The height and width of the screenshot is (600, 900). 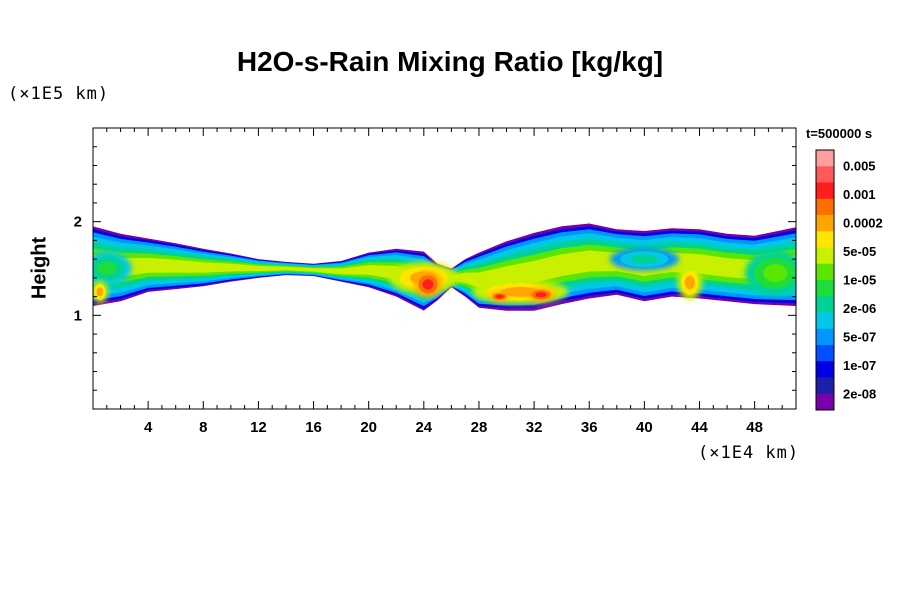 What do you see at coordinates (859, 336) in the screenshot?
I see `colorbar-label: 5e-07` at bounding box center [859, 336].